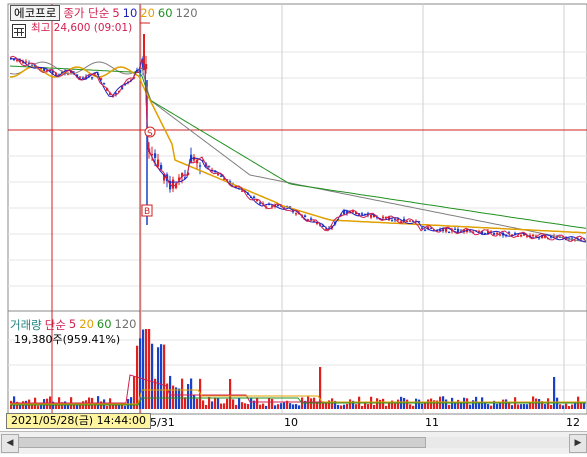 The image size is (587, 457). What do you see at coordinates (10, 443) in the screenshot?
I see `scroll-left-button: ◀` at bounding box center [10, 443].